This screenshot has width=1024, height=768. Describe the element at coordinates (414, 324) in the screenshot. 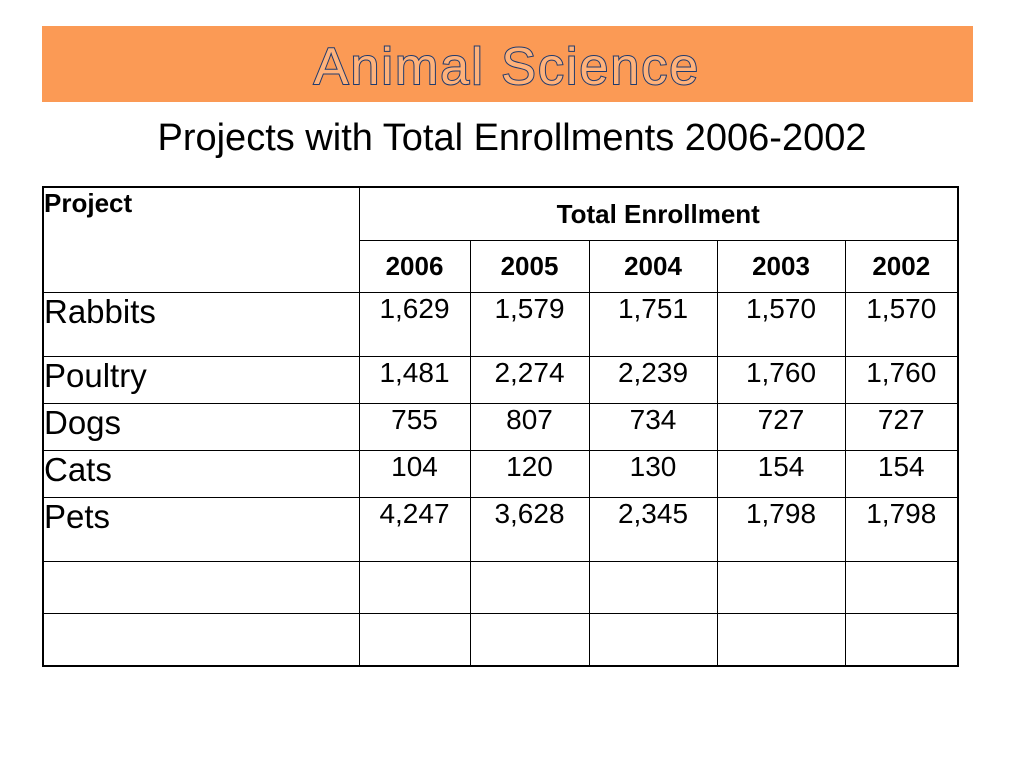

I see `table-cell: 1,629` at that location.